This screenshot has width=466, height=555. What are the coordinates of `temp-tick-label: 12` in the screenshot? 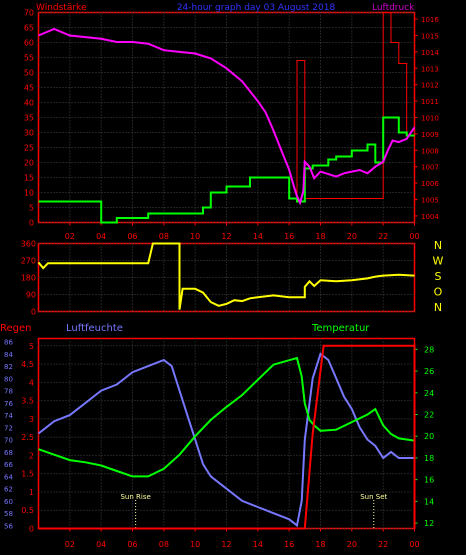 It's located at (429, 523).